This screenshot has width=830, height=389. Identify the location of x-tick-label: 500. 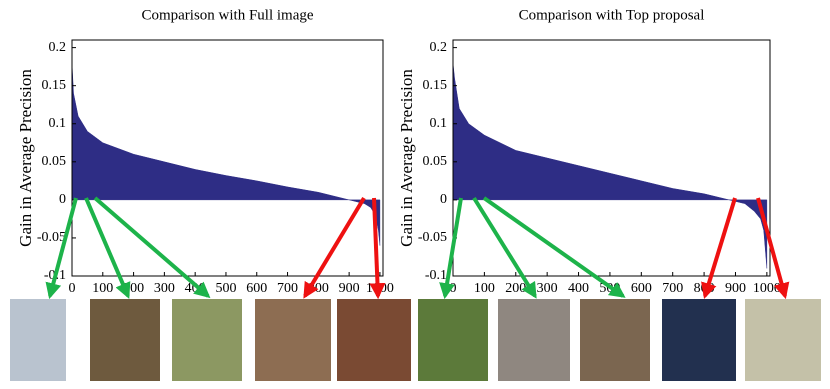
(225, 288).